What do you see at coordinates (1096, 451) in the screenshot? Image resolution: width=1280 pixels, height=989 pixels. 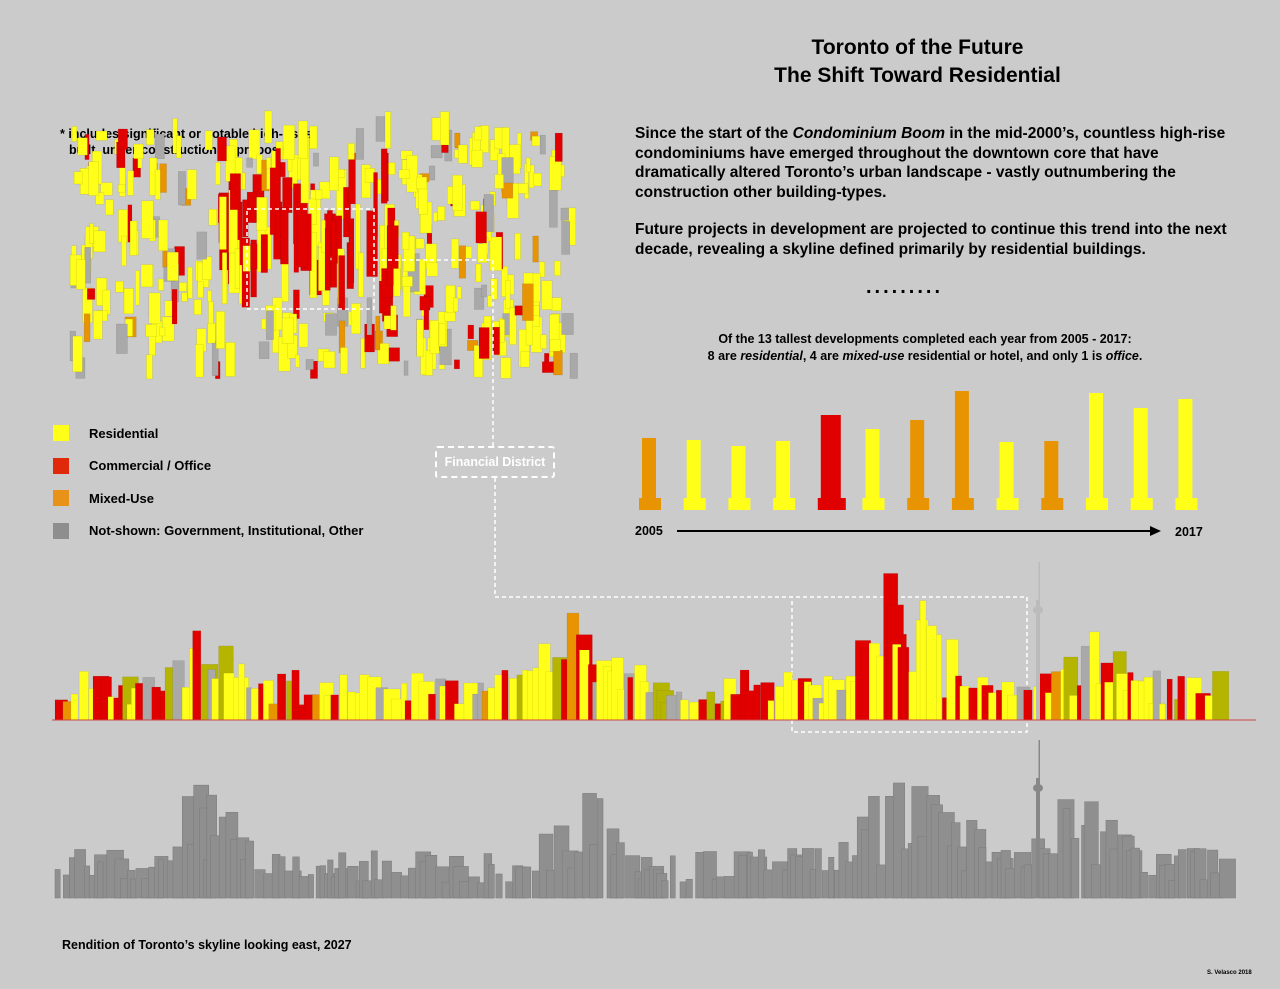 I see `tallest-building-2015` at bounding box center [1096, 451].